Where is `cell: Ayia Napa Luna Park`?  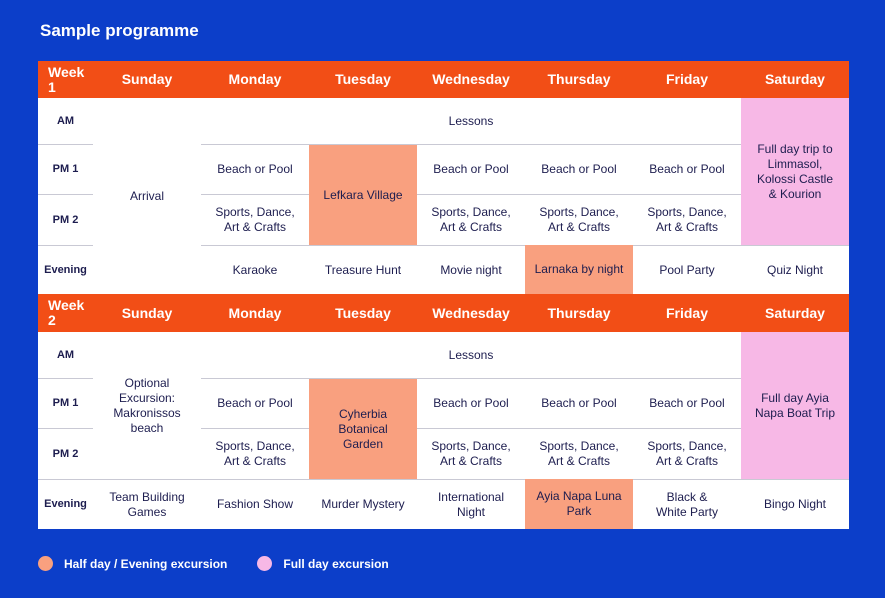
cell: Ayia Napa Luna Park is located at coordinates (579, 504).